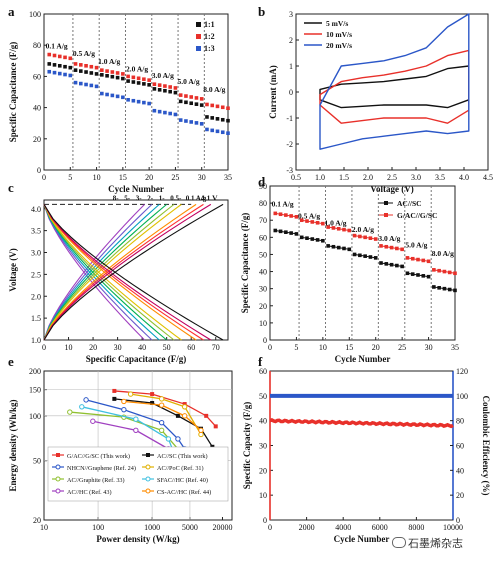 Image resolution: width=494 pixels, height=562 pixels. What do you see at coordinates (263, 237) in the screenshot?
I see `y-tick-label: 60` at bounding box center [263, 237].